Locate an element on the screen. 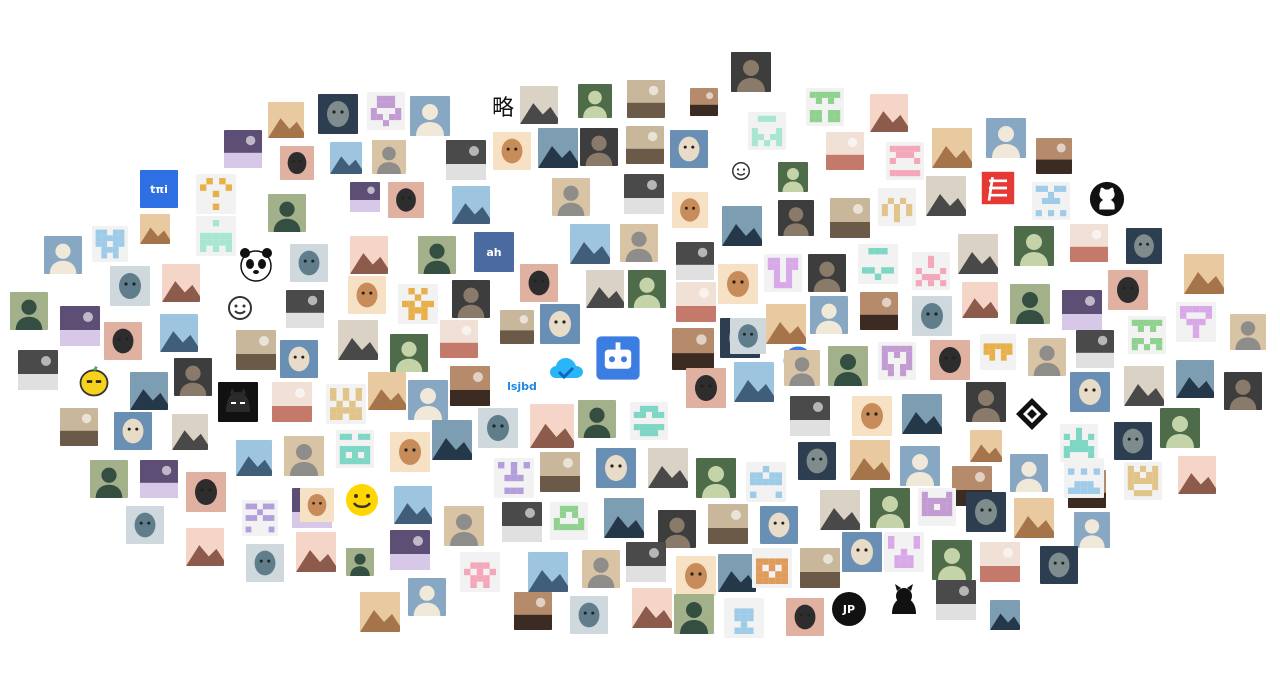 This screenshot has height=693, width=1280. robot-icon is located at coordinates (618, 358).